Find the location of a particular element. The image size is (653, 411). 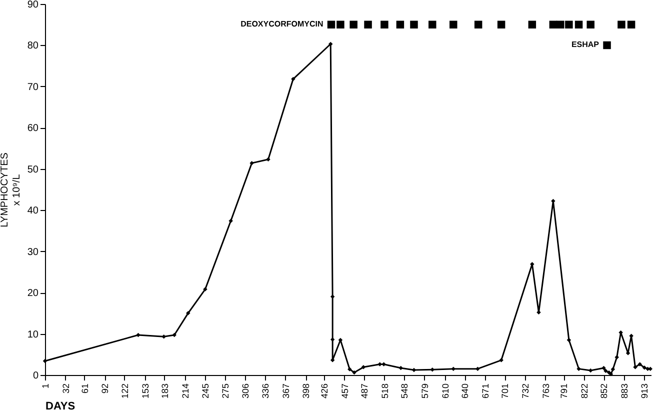

x-tick-label: 610 is located at coordinates (445, 391).